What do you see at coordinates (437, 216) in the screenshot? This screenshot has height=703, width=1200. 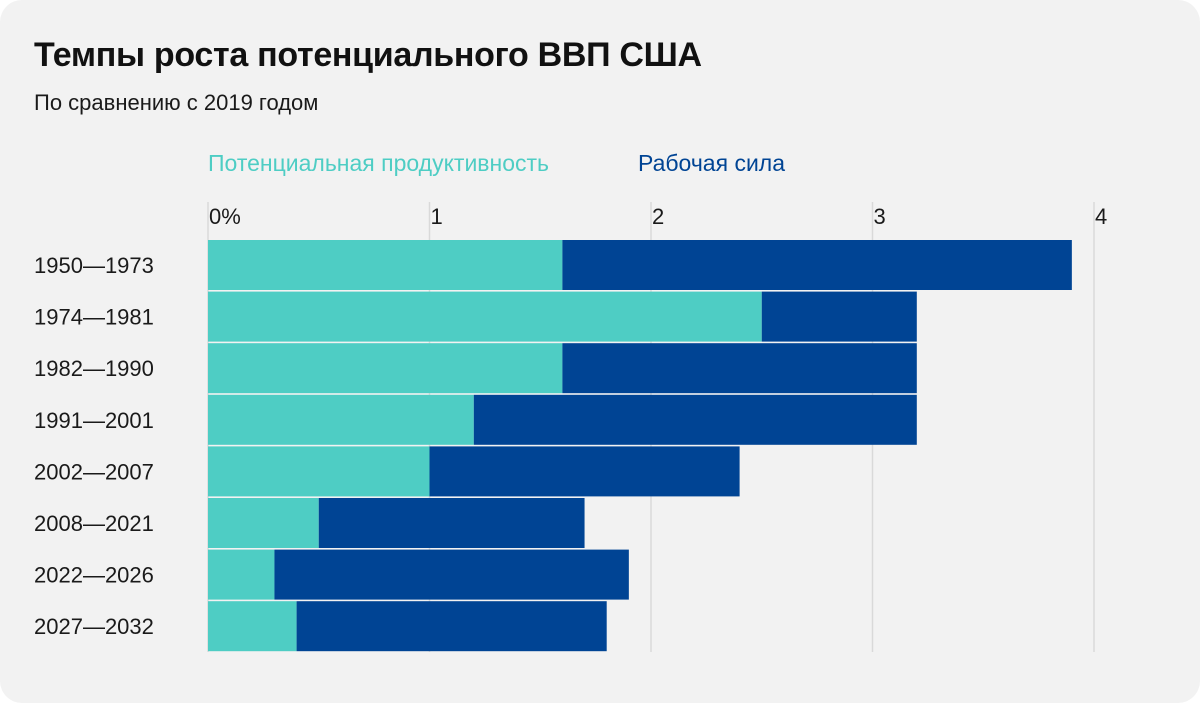 I see `x-tick-label: 1` at bounding box center [437, 216].